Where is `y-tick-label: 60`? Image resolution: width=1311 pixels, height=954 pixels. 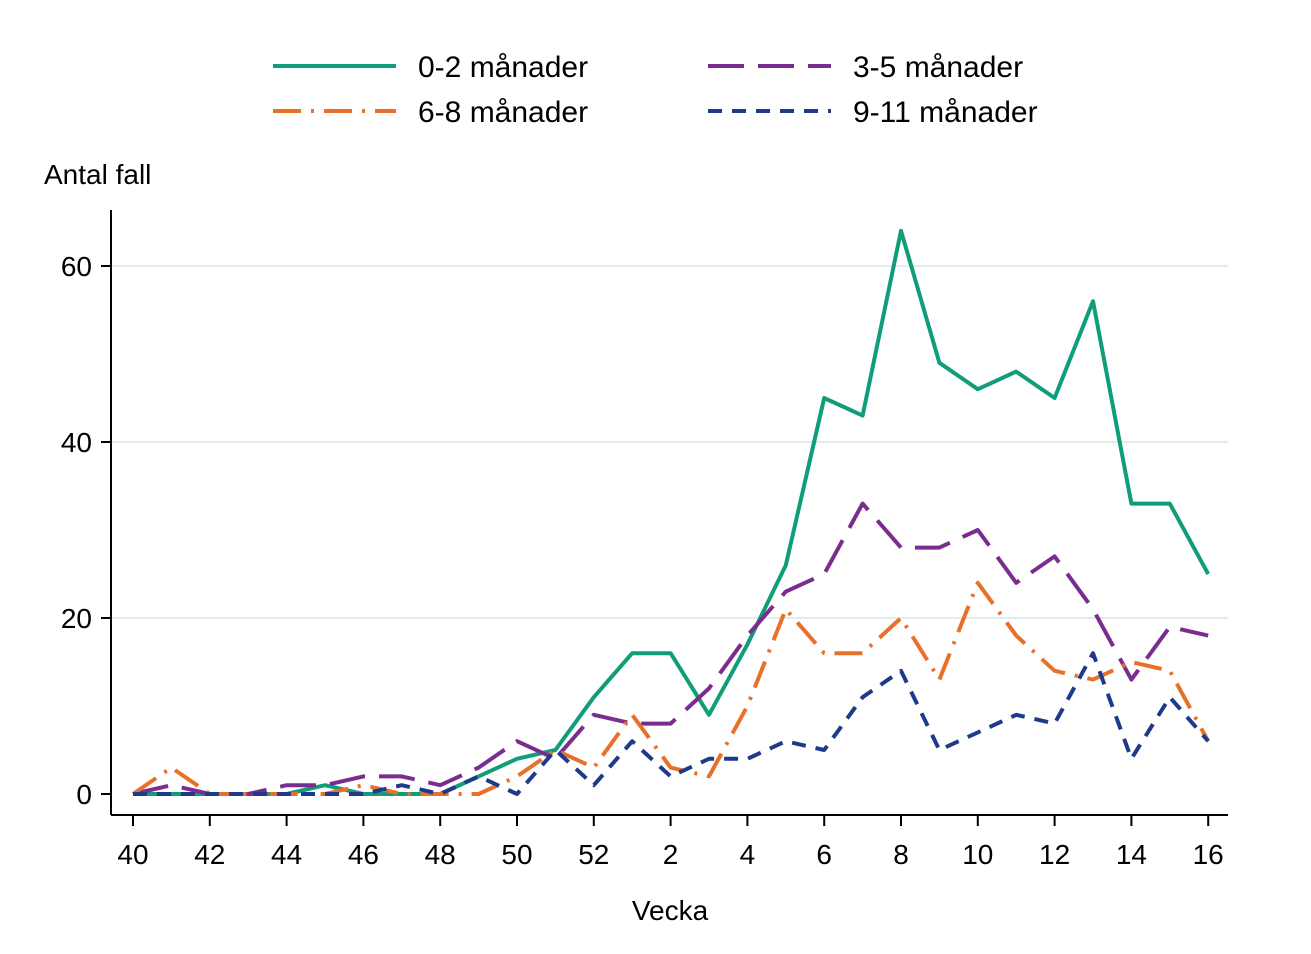 y-tick-label: 60 is located at coordinates (76, 266).